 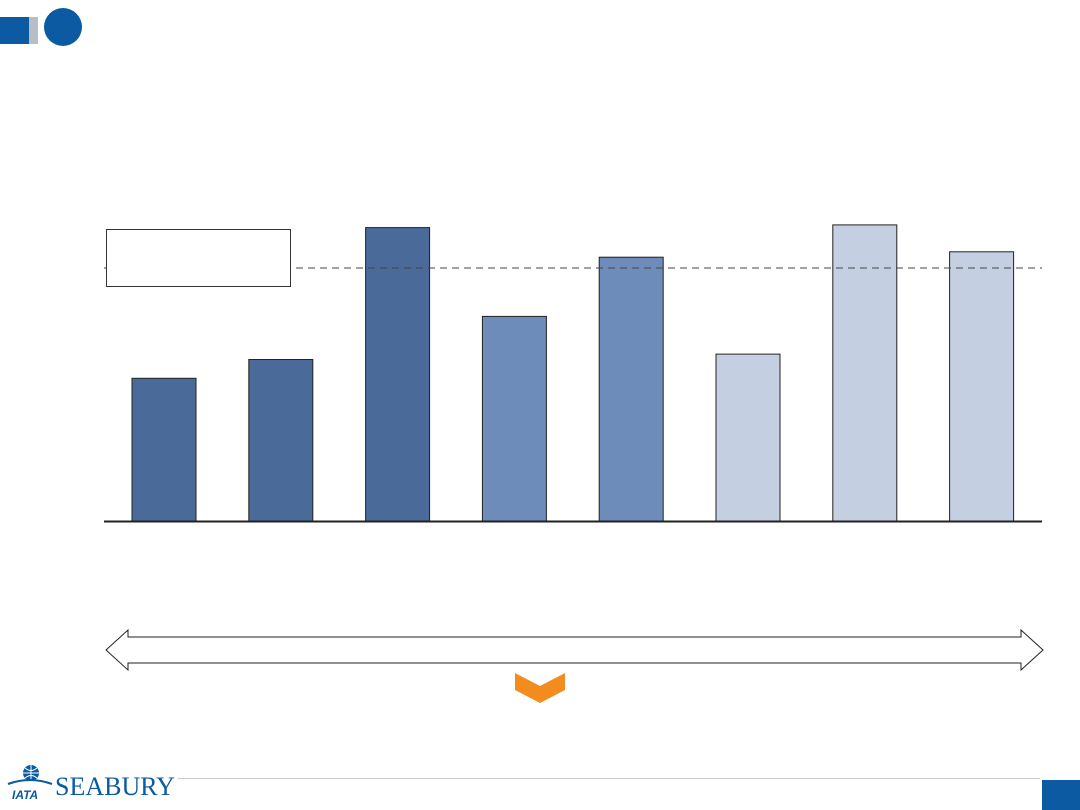 I want to click on header-square, so click(x=14, y=30).